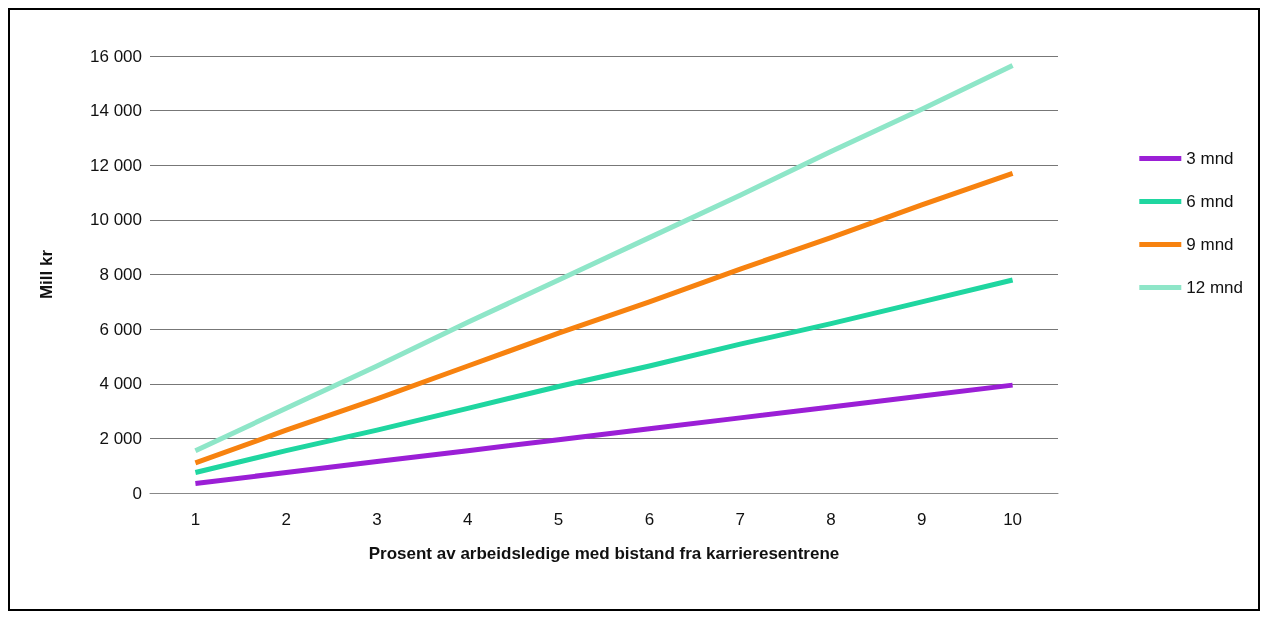 Image resolution: width=1272 pixels, height=623 pixels. What do you see at coordinates (120, 384) in the screenshot?
I see `y-tick-label: 4 000` at bounding box center [120, 384].